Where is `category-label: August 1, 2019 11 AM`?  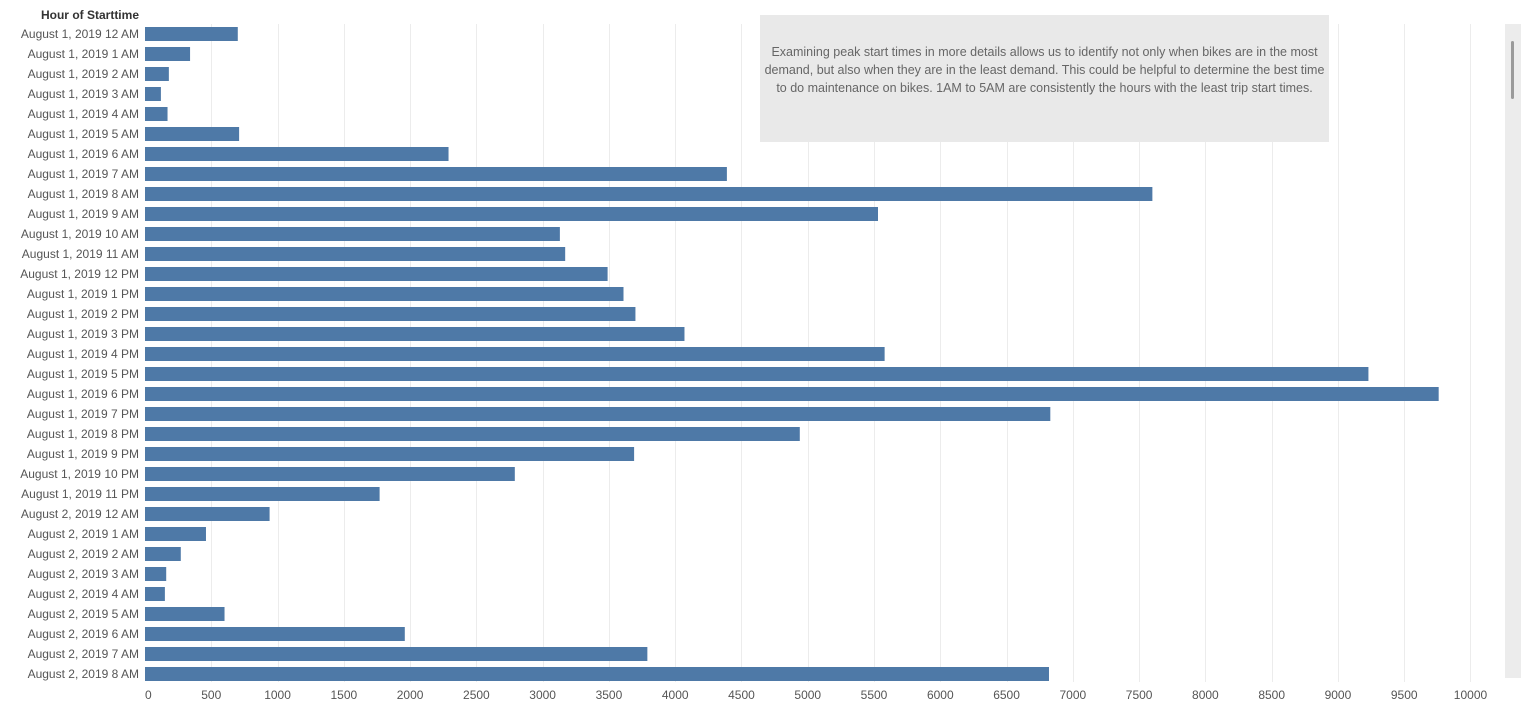
category-label: August 1, 2019 11 AM is located at coordinates (80, 254).